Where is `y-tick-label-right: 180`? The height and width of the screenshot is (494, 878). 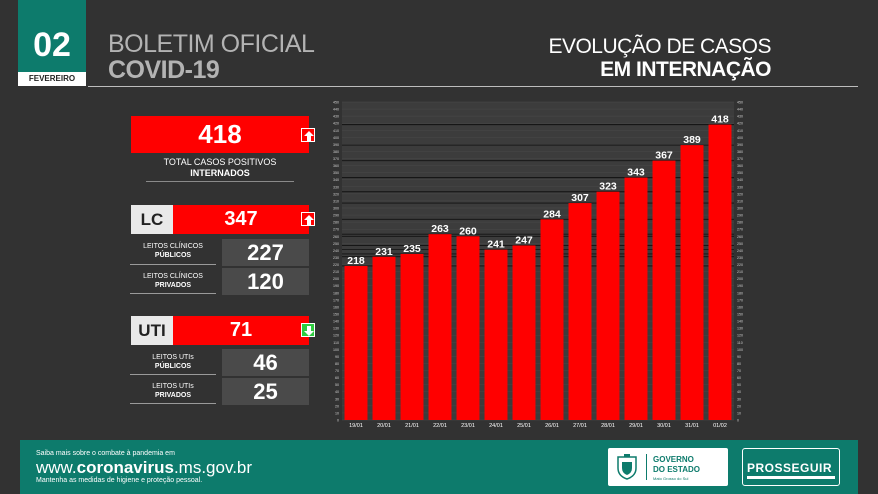
y-tick-label-right: 180 is located at coordinates (740, 293).